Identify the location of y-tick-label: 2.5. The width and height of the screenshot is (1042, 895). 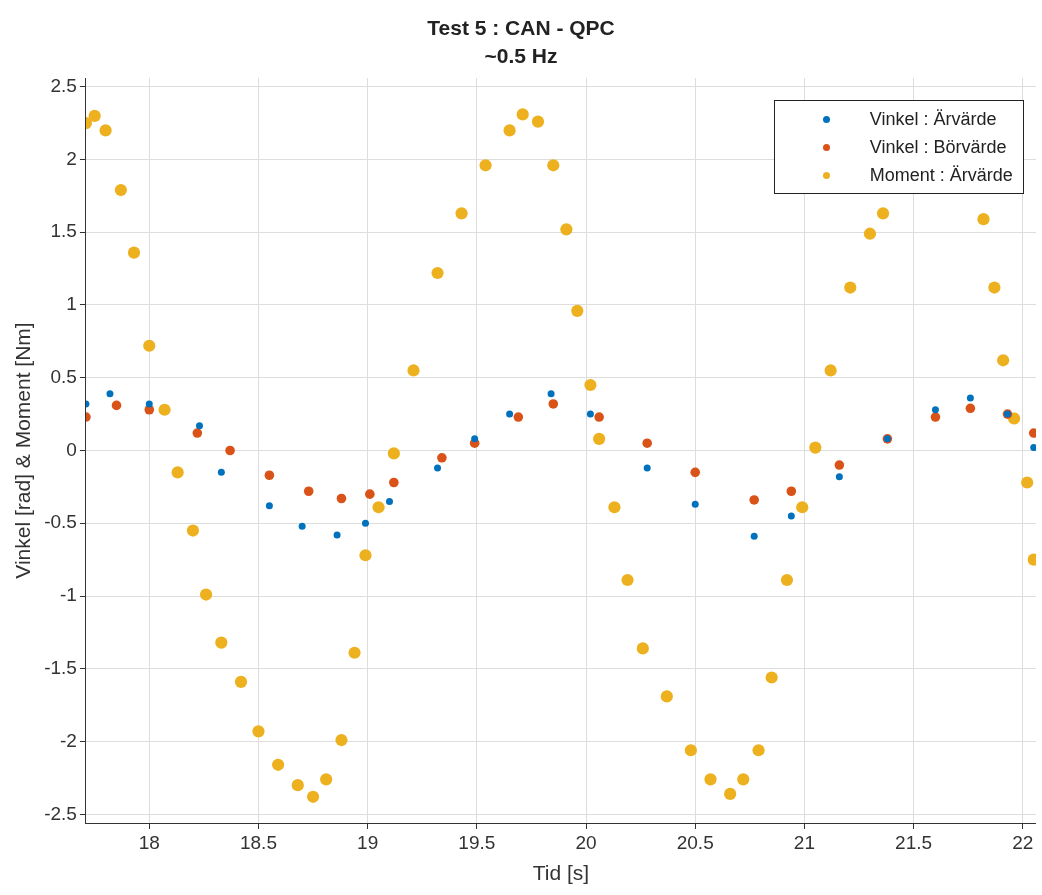
(63, 85).